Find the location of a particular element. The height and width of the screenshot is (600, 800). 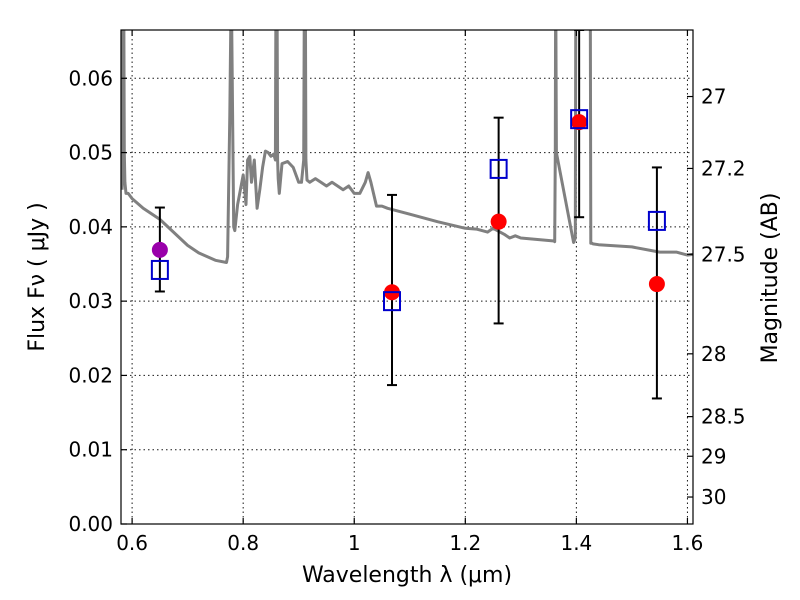

y-tick-label: 0.04 is located at coordinates (90, 227).